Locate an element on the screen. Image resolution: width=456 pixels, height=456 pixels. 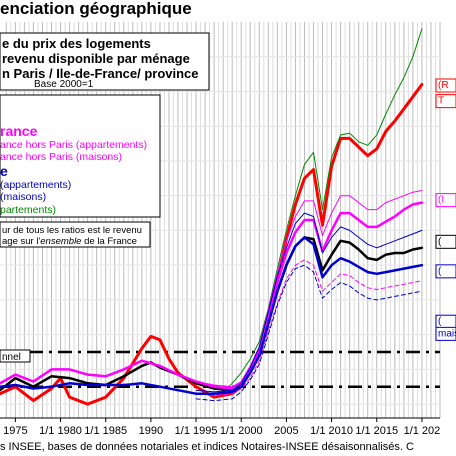
note-box is located at coordinates (75, 234).